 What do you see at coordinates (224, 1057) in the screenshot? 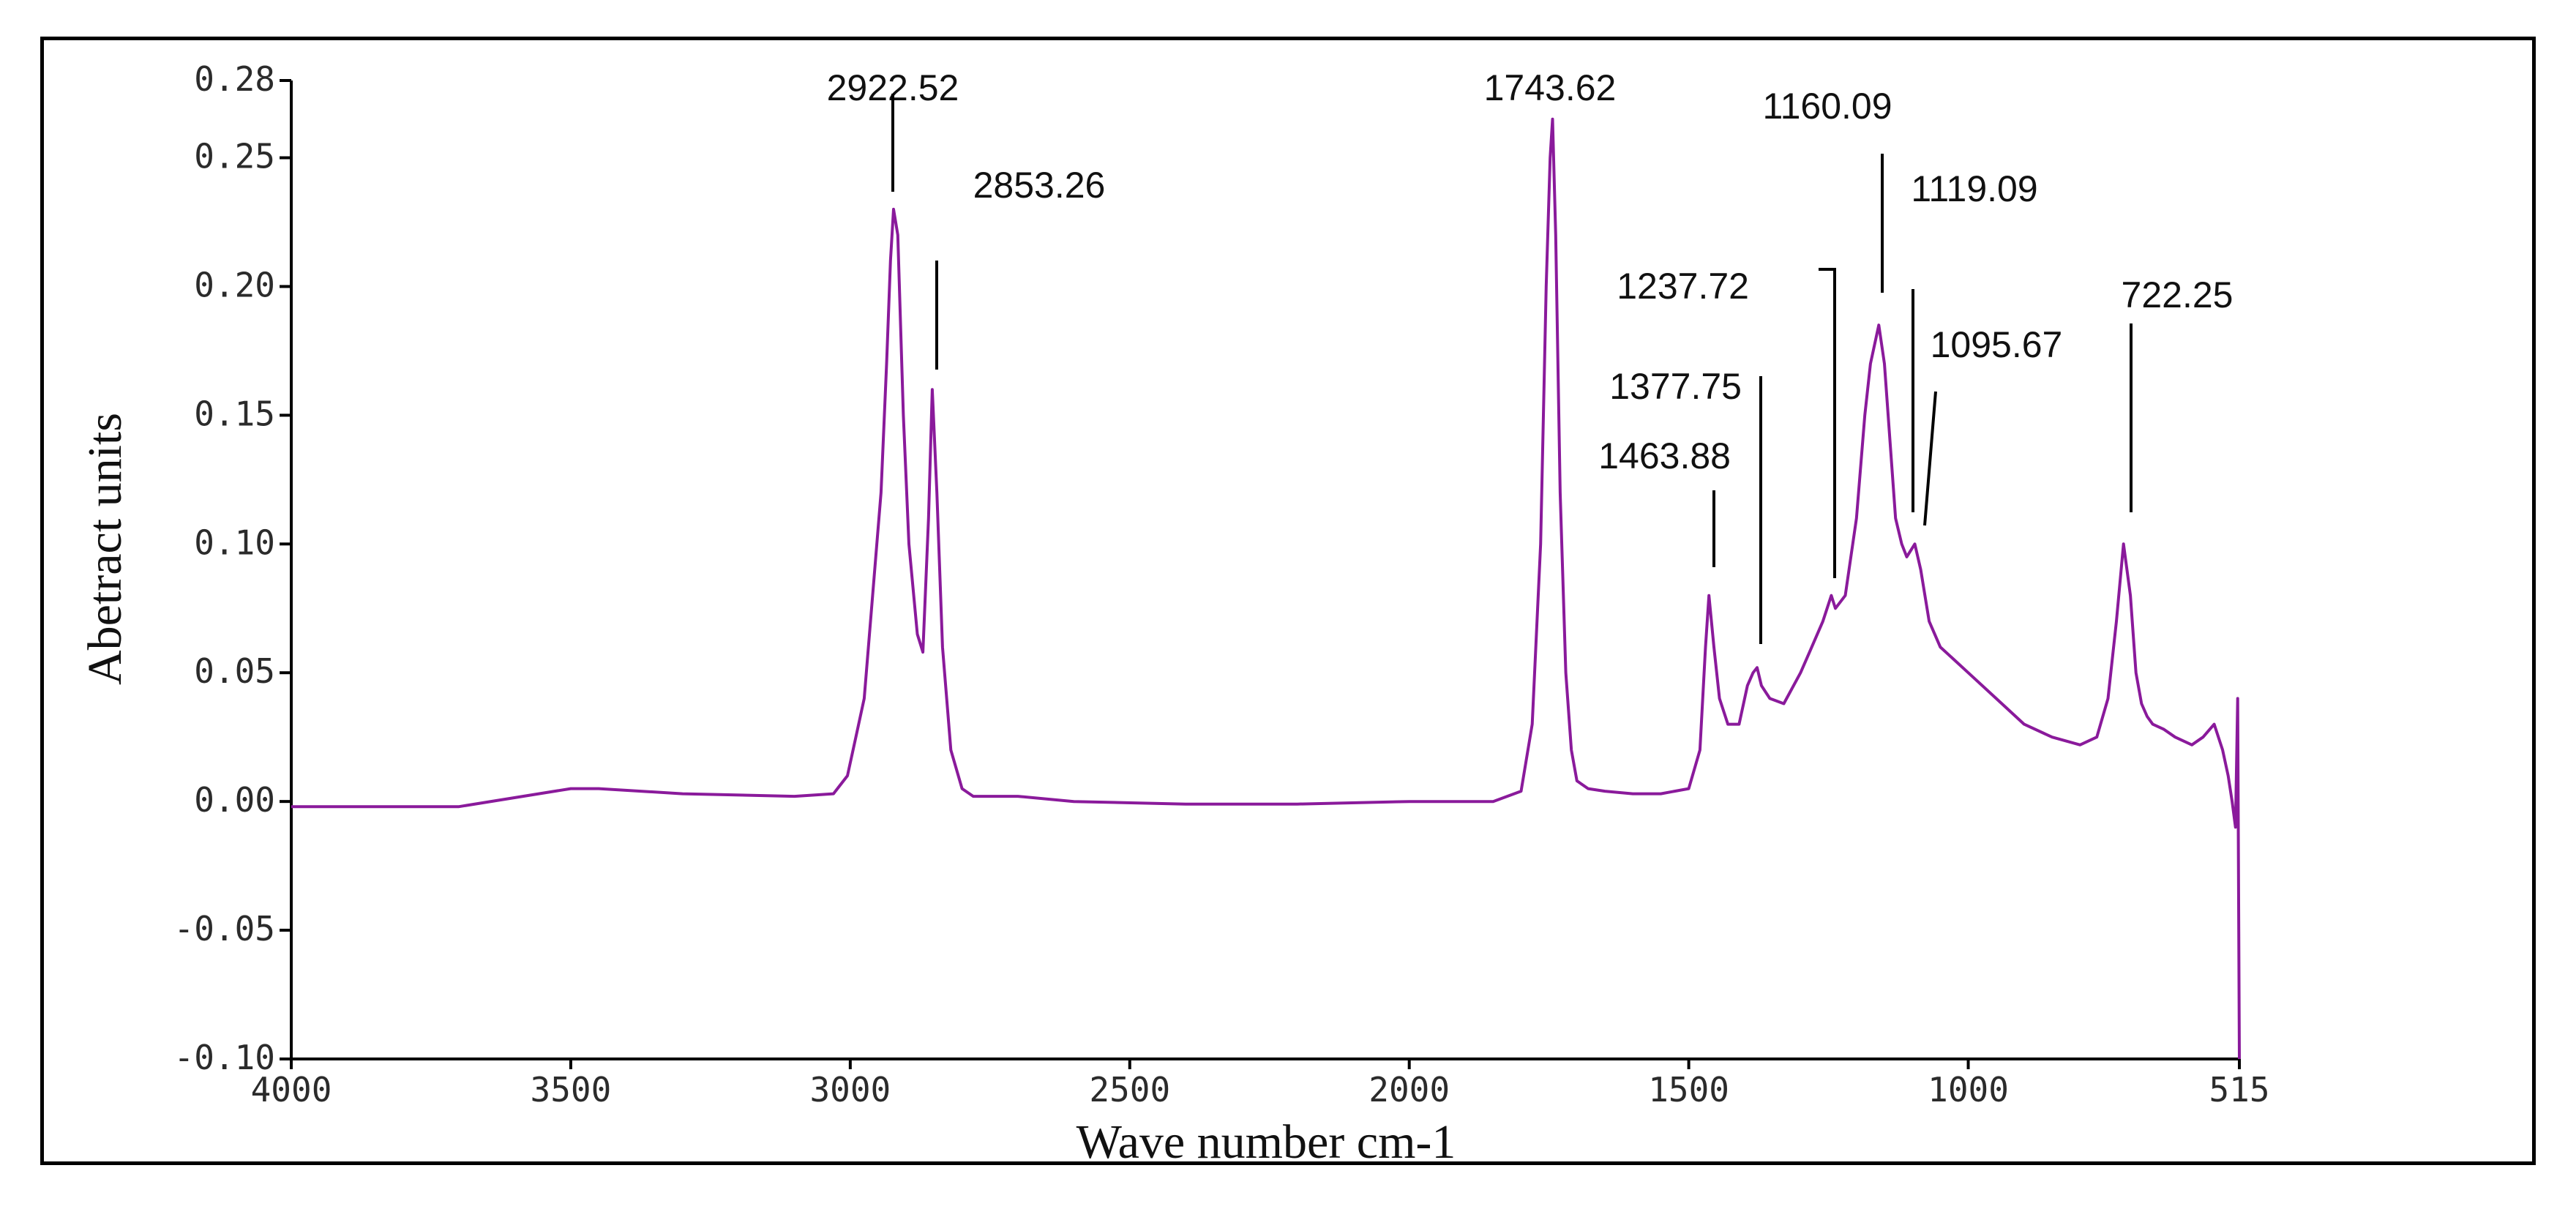
I see `y-tick-label: -0.10` at bounding box center [224, 1057].